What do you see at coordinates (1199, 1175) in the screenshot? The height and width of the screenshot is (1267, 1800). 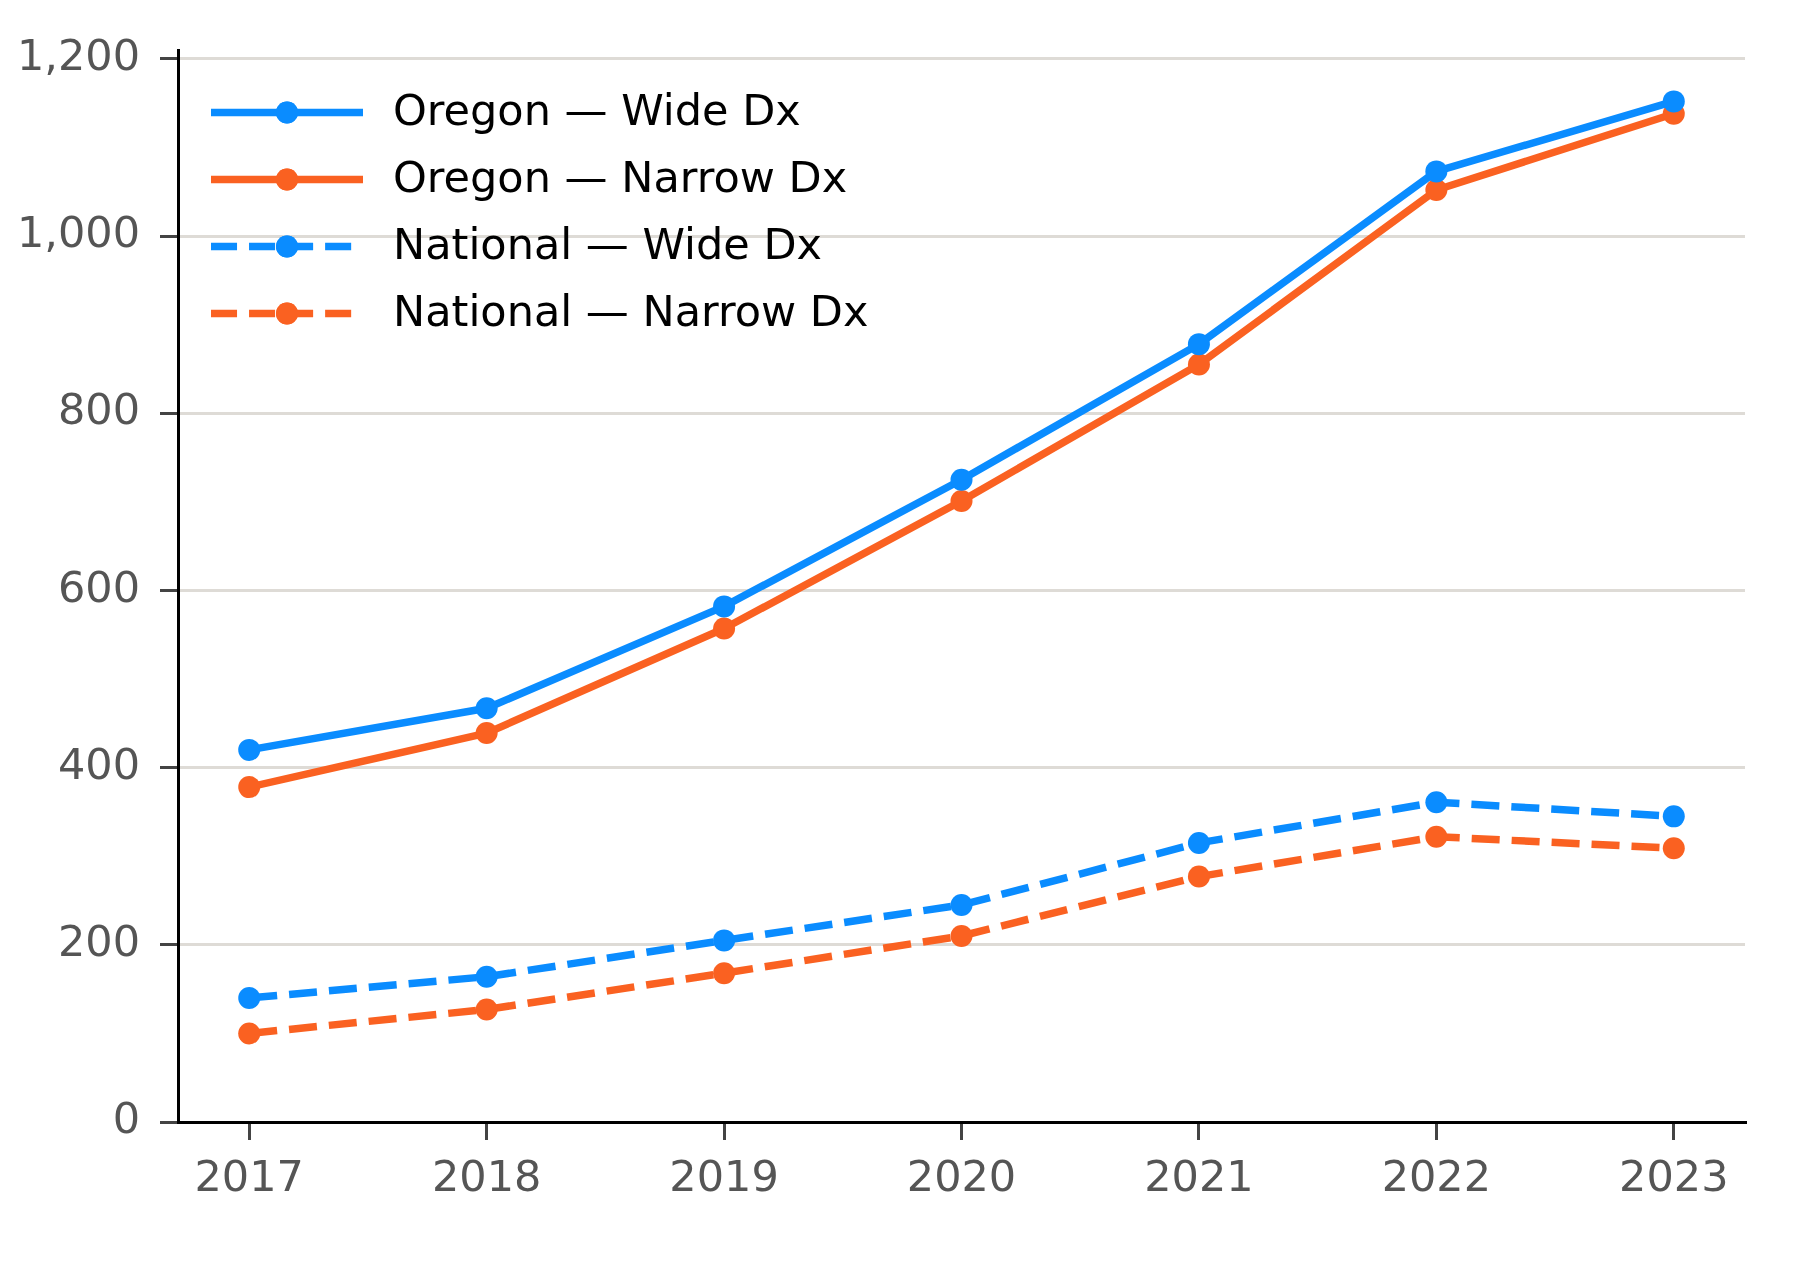 I see `x-tick-label: 2021` at bounding box center [1199, 1175].